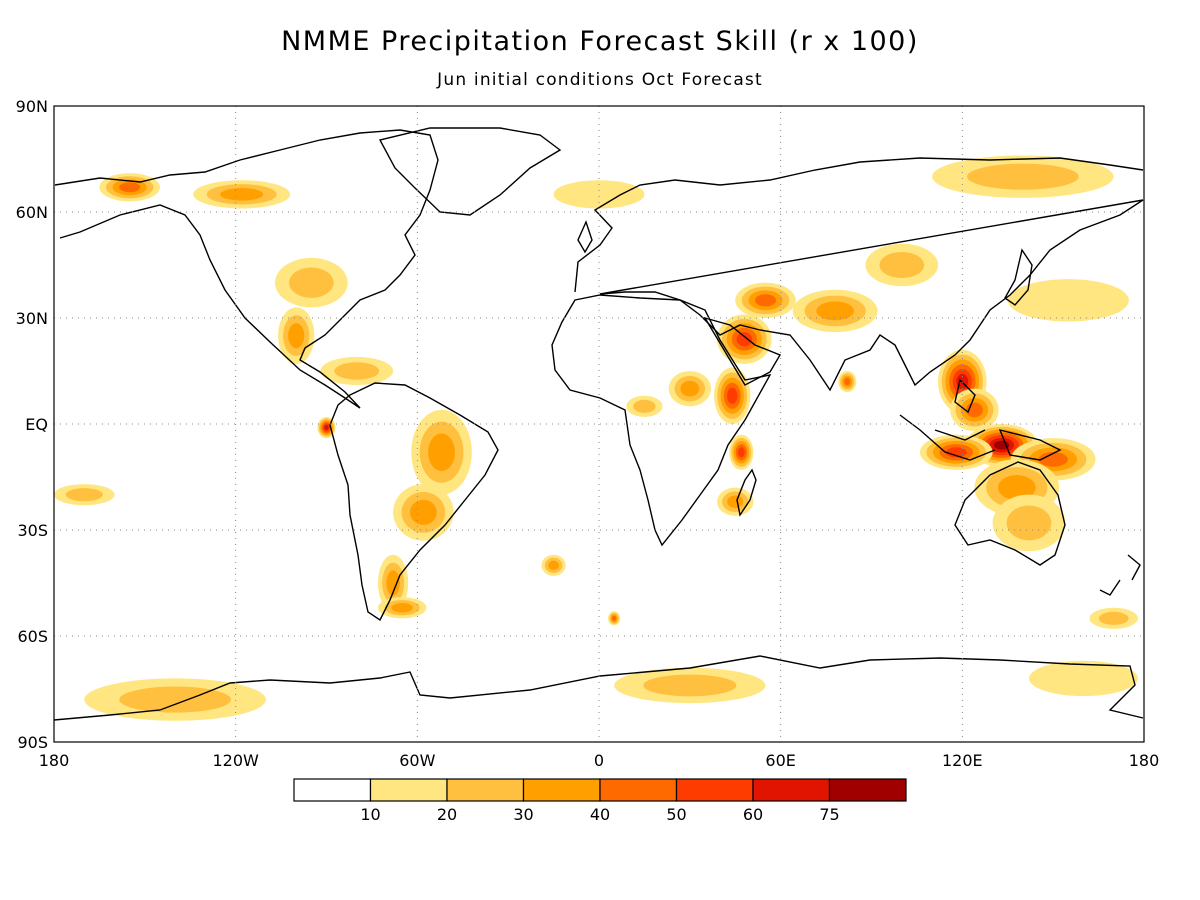 The height and width of the screenshot is (900, 1200). I want to click on coastline-arabia, so click(742, 351).